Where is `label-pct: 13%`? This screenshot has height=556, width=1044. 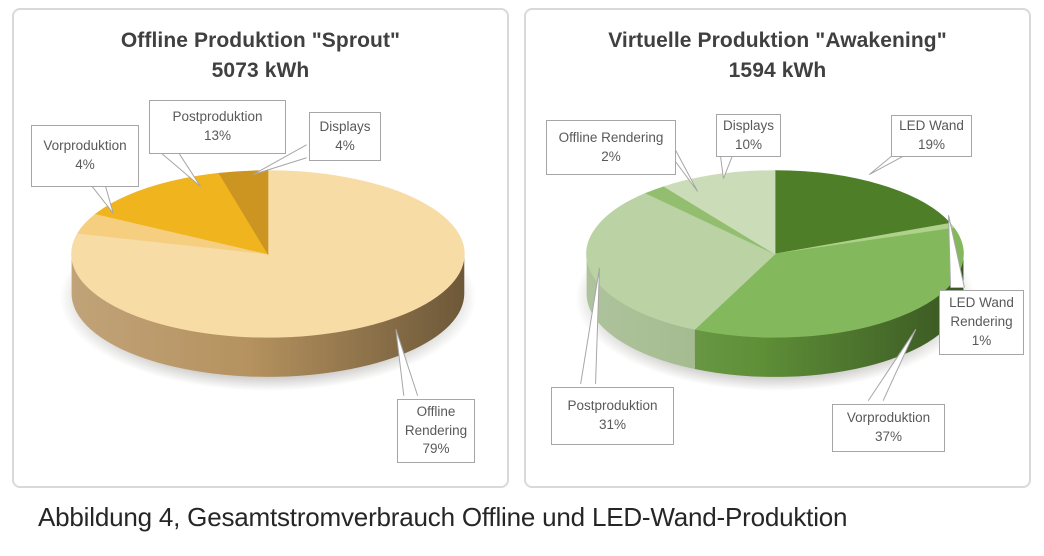 label-pct: 13% is located at coordinates (217, 135).